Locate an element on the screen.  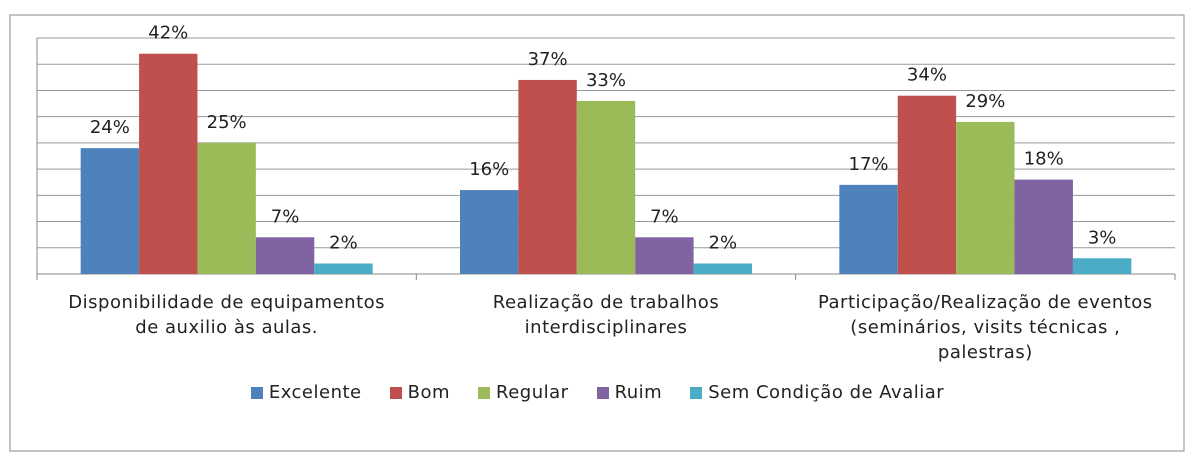
legend-label: Ruim is located at coordinates (638, 392).